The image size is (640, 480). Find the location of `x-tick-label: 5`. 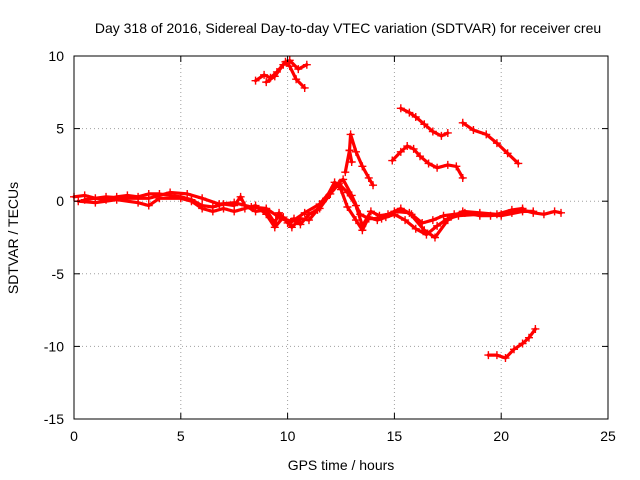

x-tick-label: 5 is located at coordinates (181, 436).